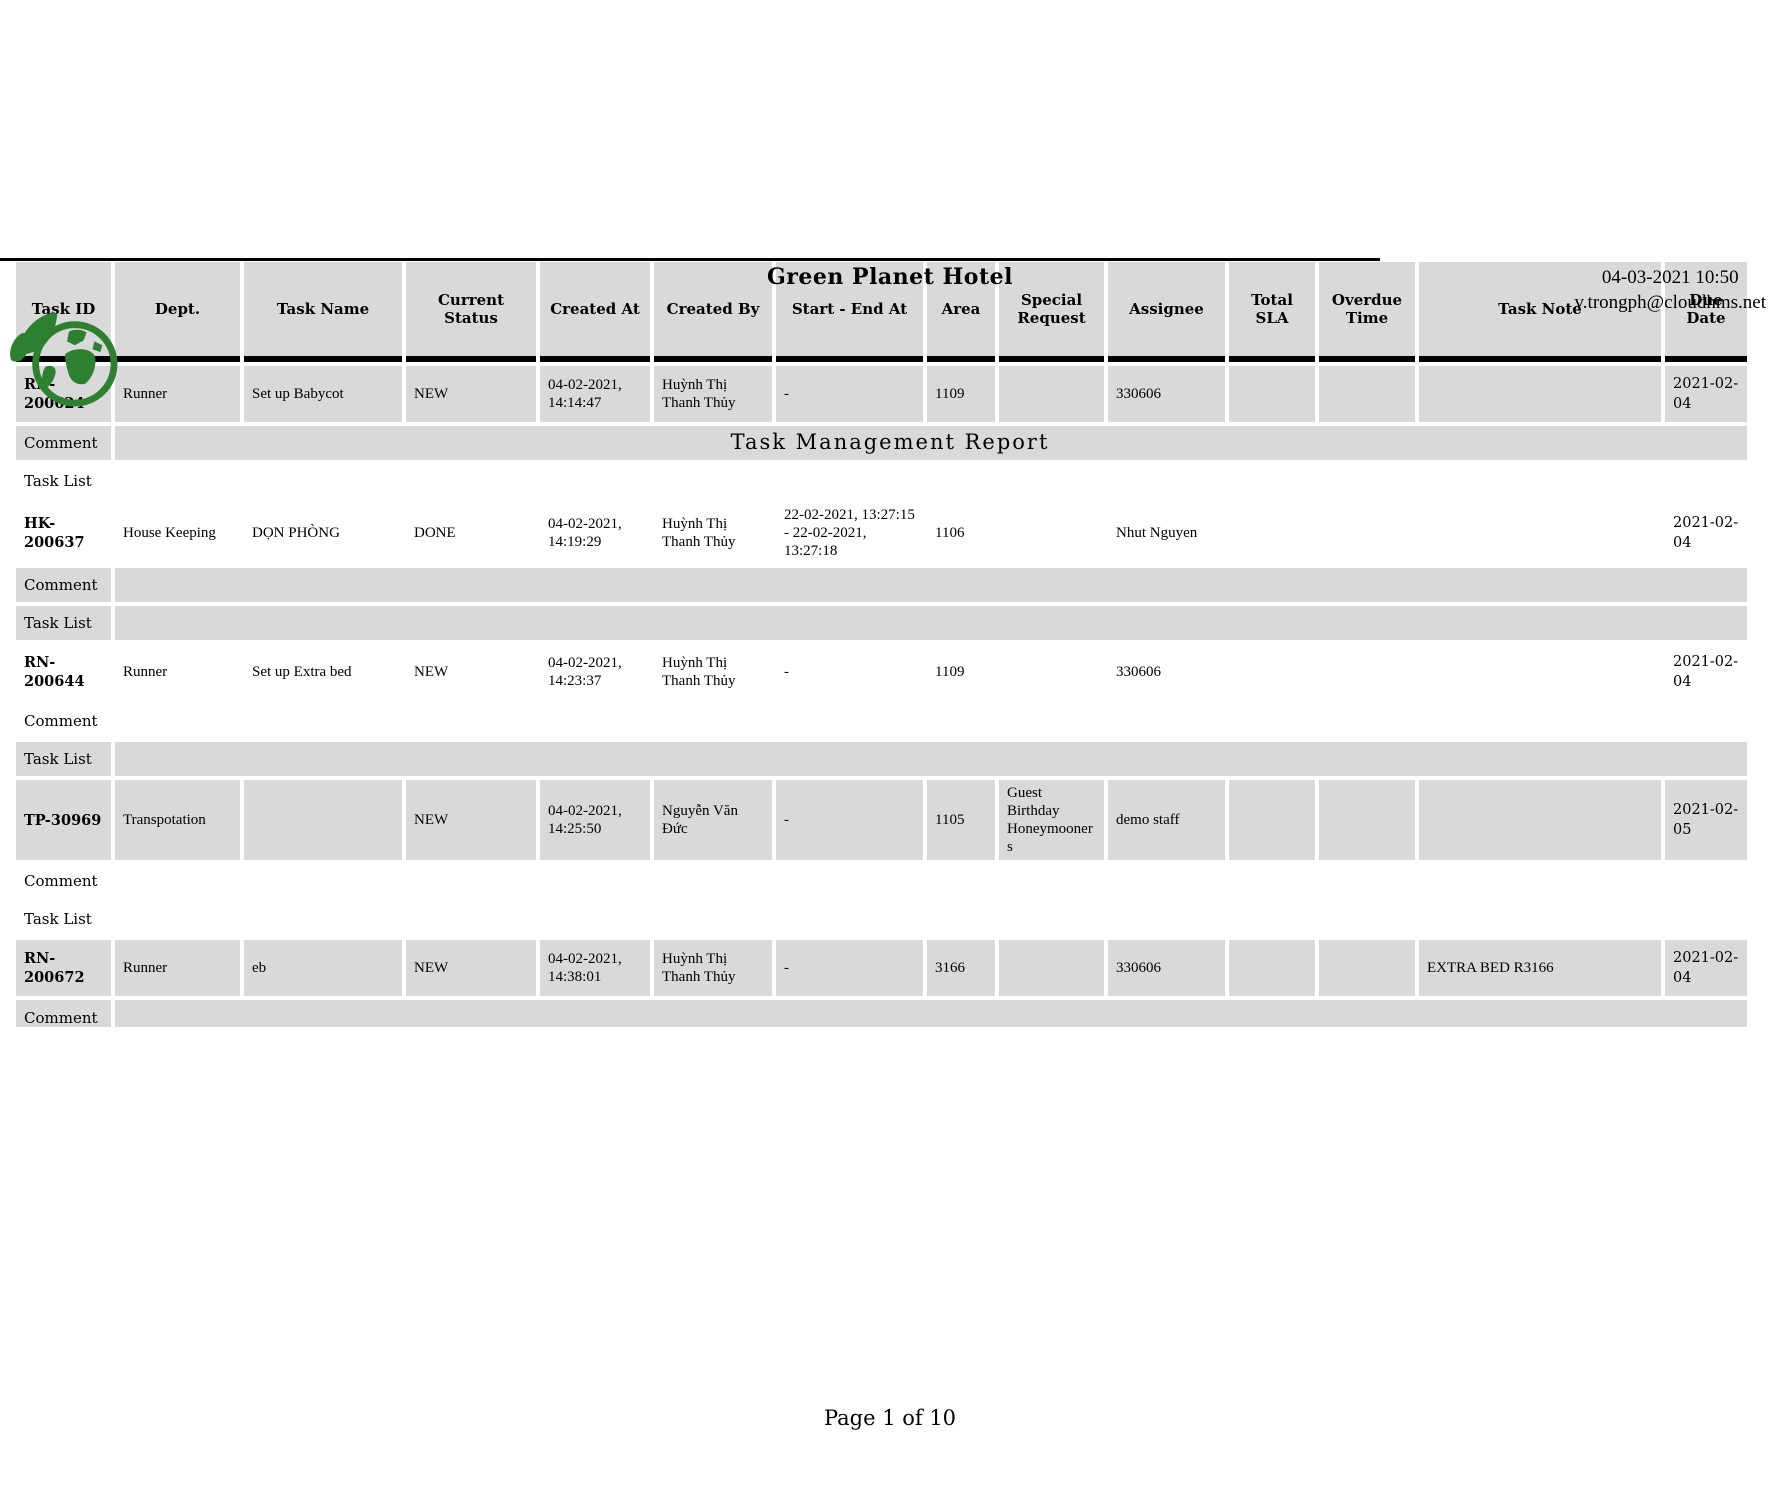 Image resolution: width=1780 pixels, height=1486 pixels. What do you see at coordinates (961, 820) in the screenshot?
I see `cell-area: 1105` at bounding box center [961, 820].